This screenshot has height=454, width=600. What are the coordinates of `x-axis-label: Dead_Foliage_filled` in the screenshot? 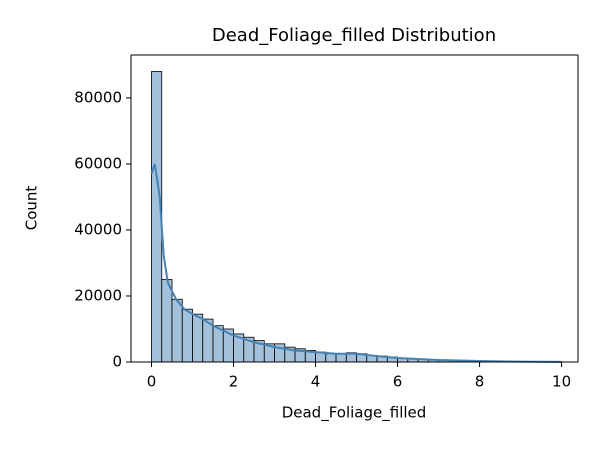 It's located at (354, 413).